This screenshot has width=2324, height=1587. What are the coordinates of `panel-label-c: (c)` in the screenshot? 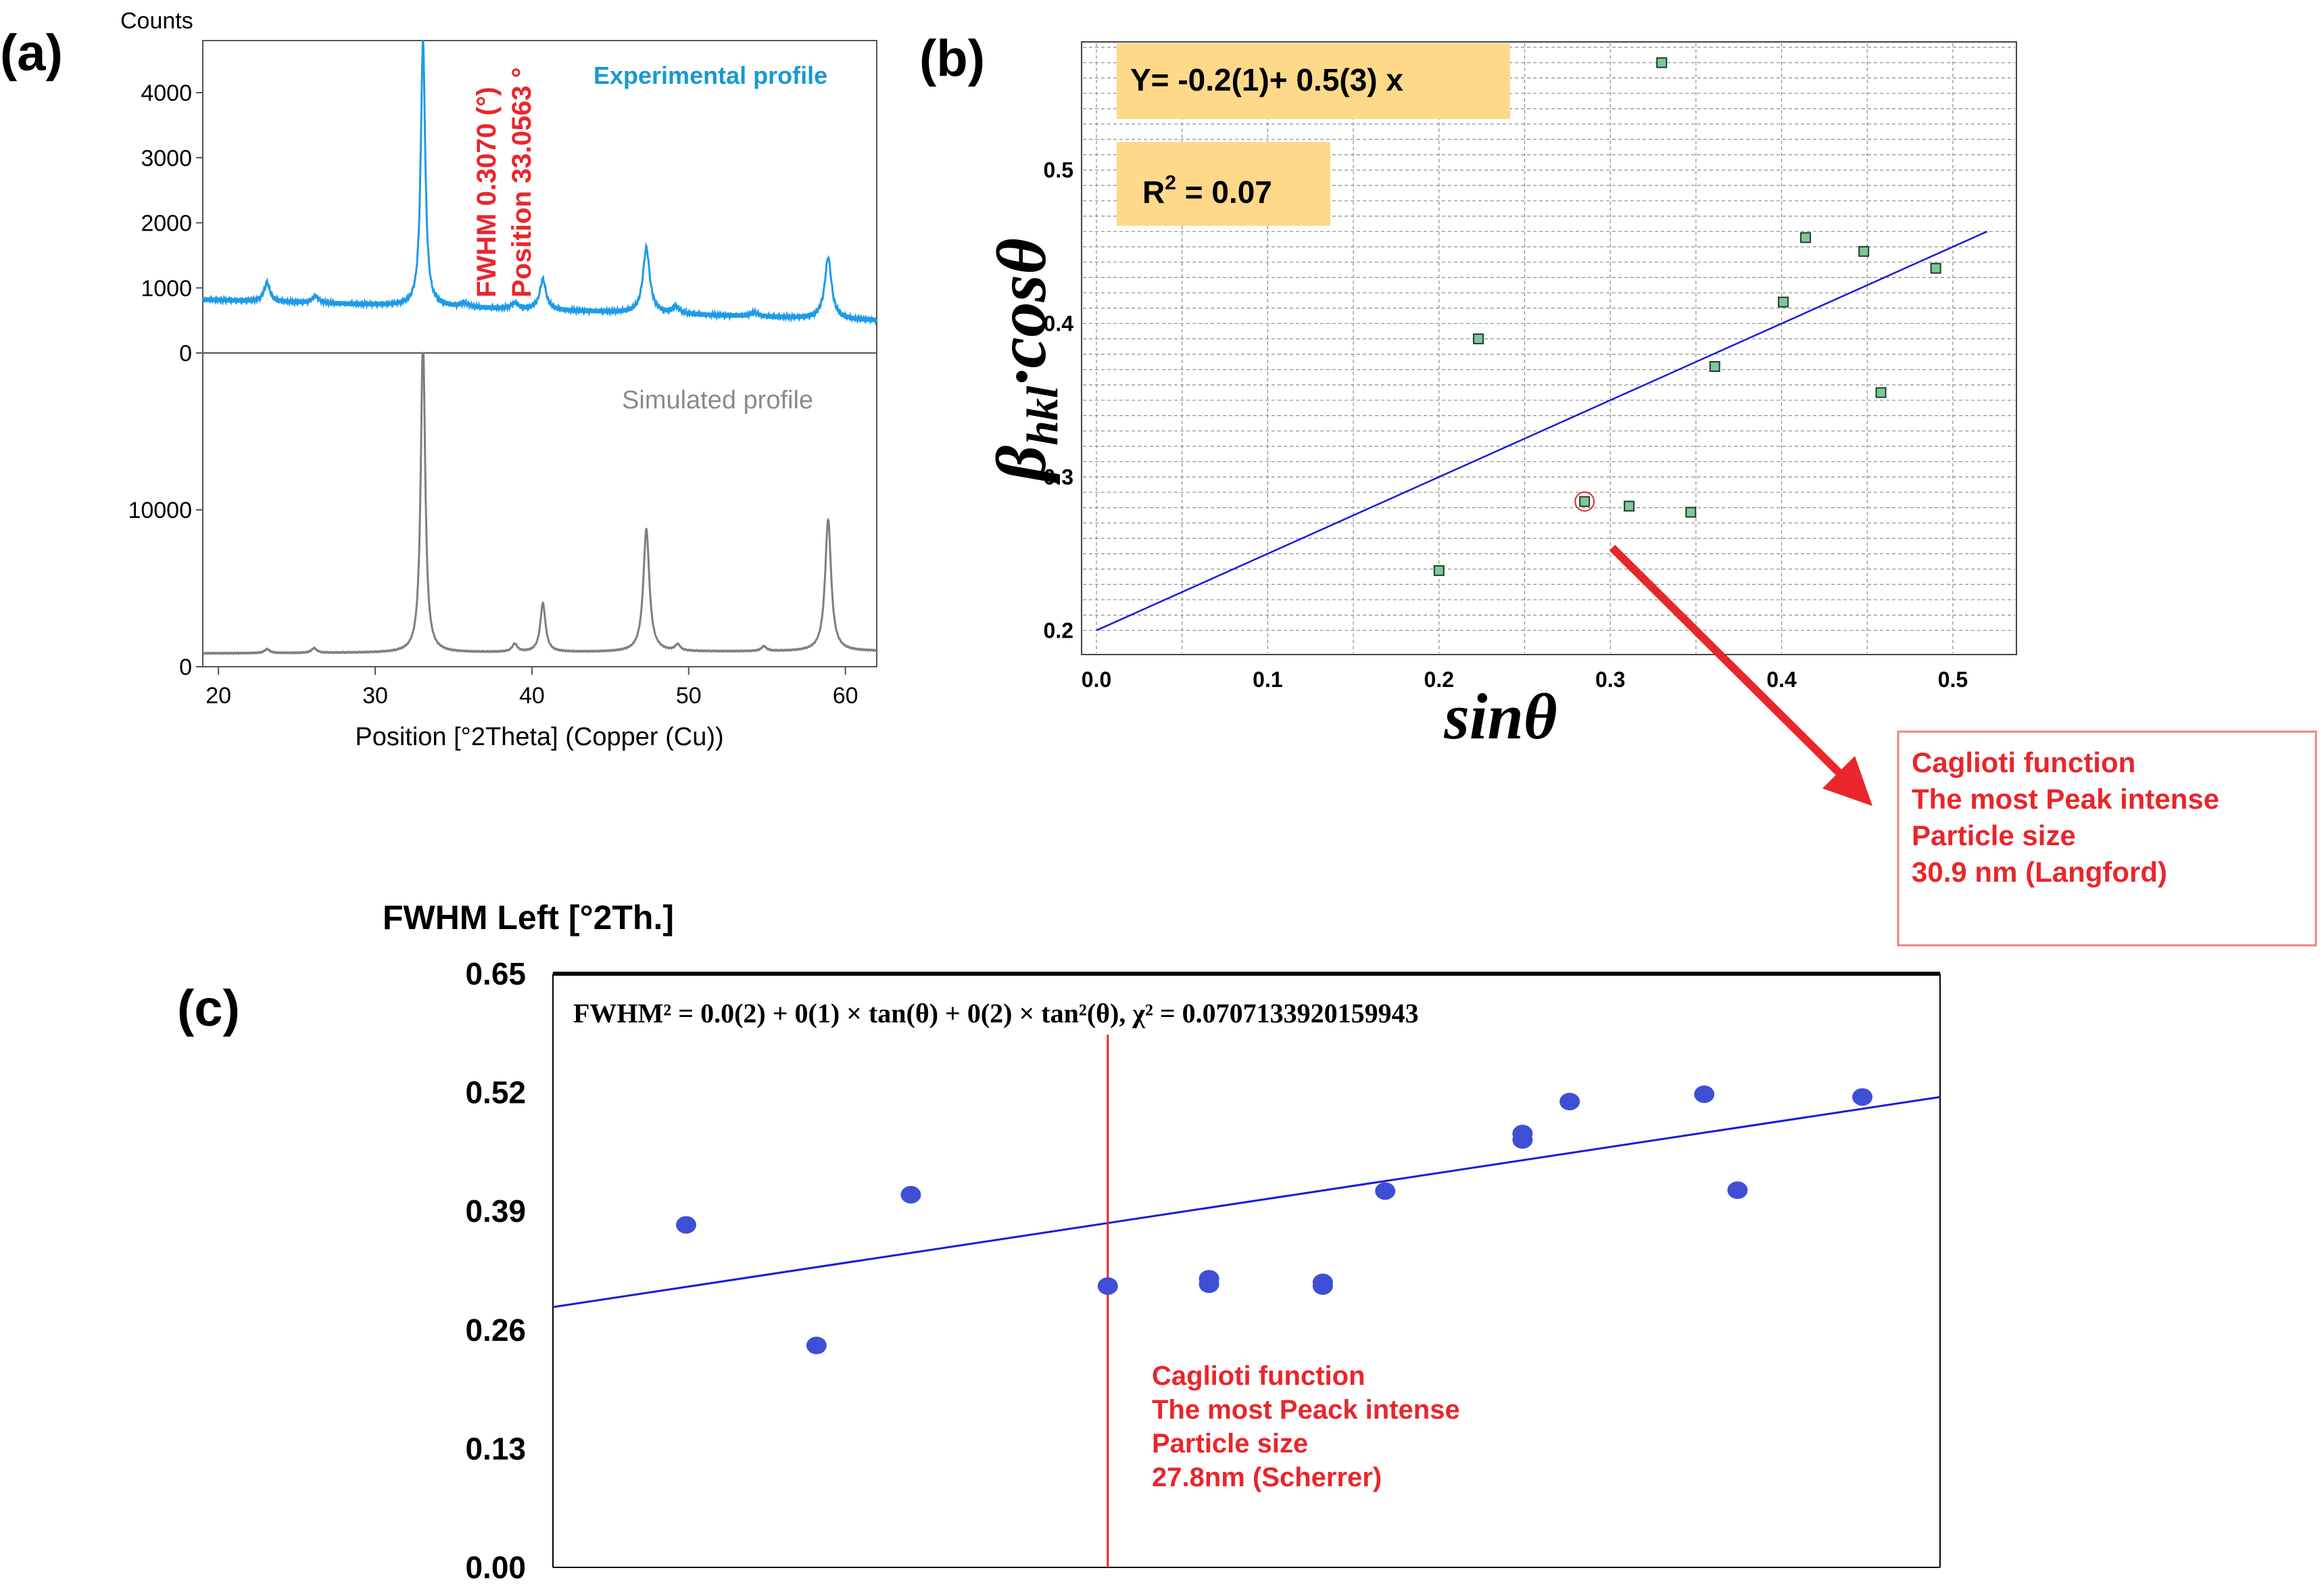 It's located at (208, 1008).